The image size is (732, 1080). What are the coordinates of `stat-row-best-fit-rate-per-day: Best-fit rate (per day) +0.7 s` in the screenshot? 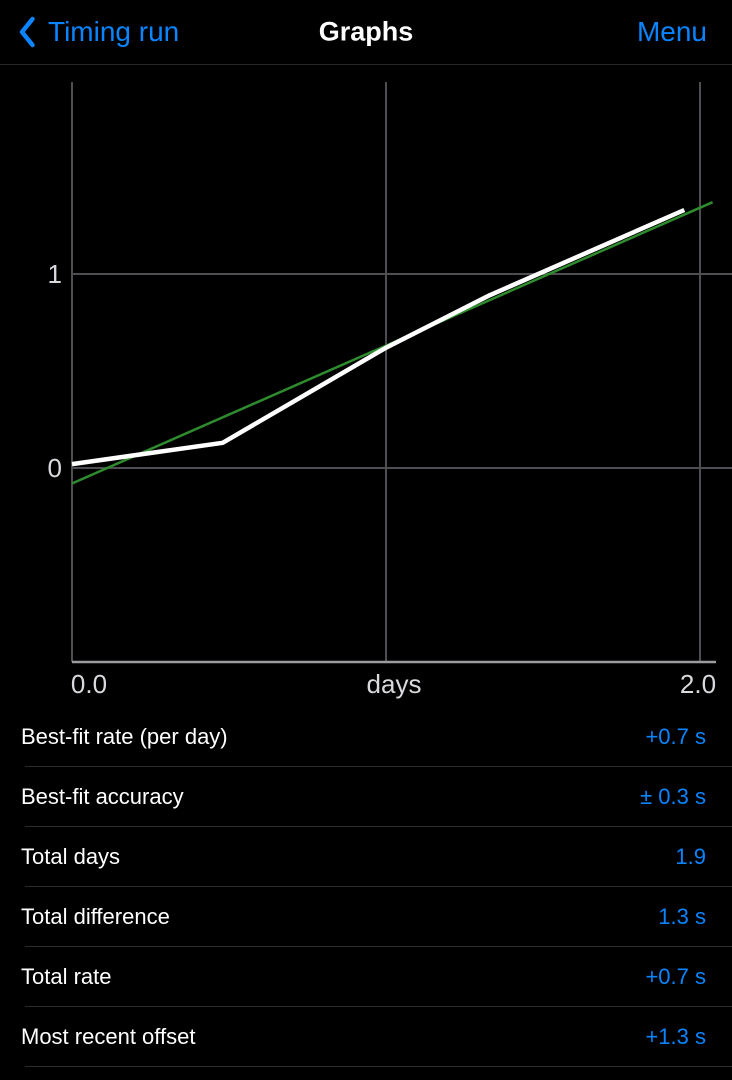 It's located at (366, 737).